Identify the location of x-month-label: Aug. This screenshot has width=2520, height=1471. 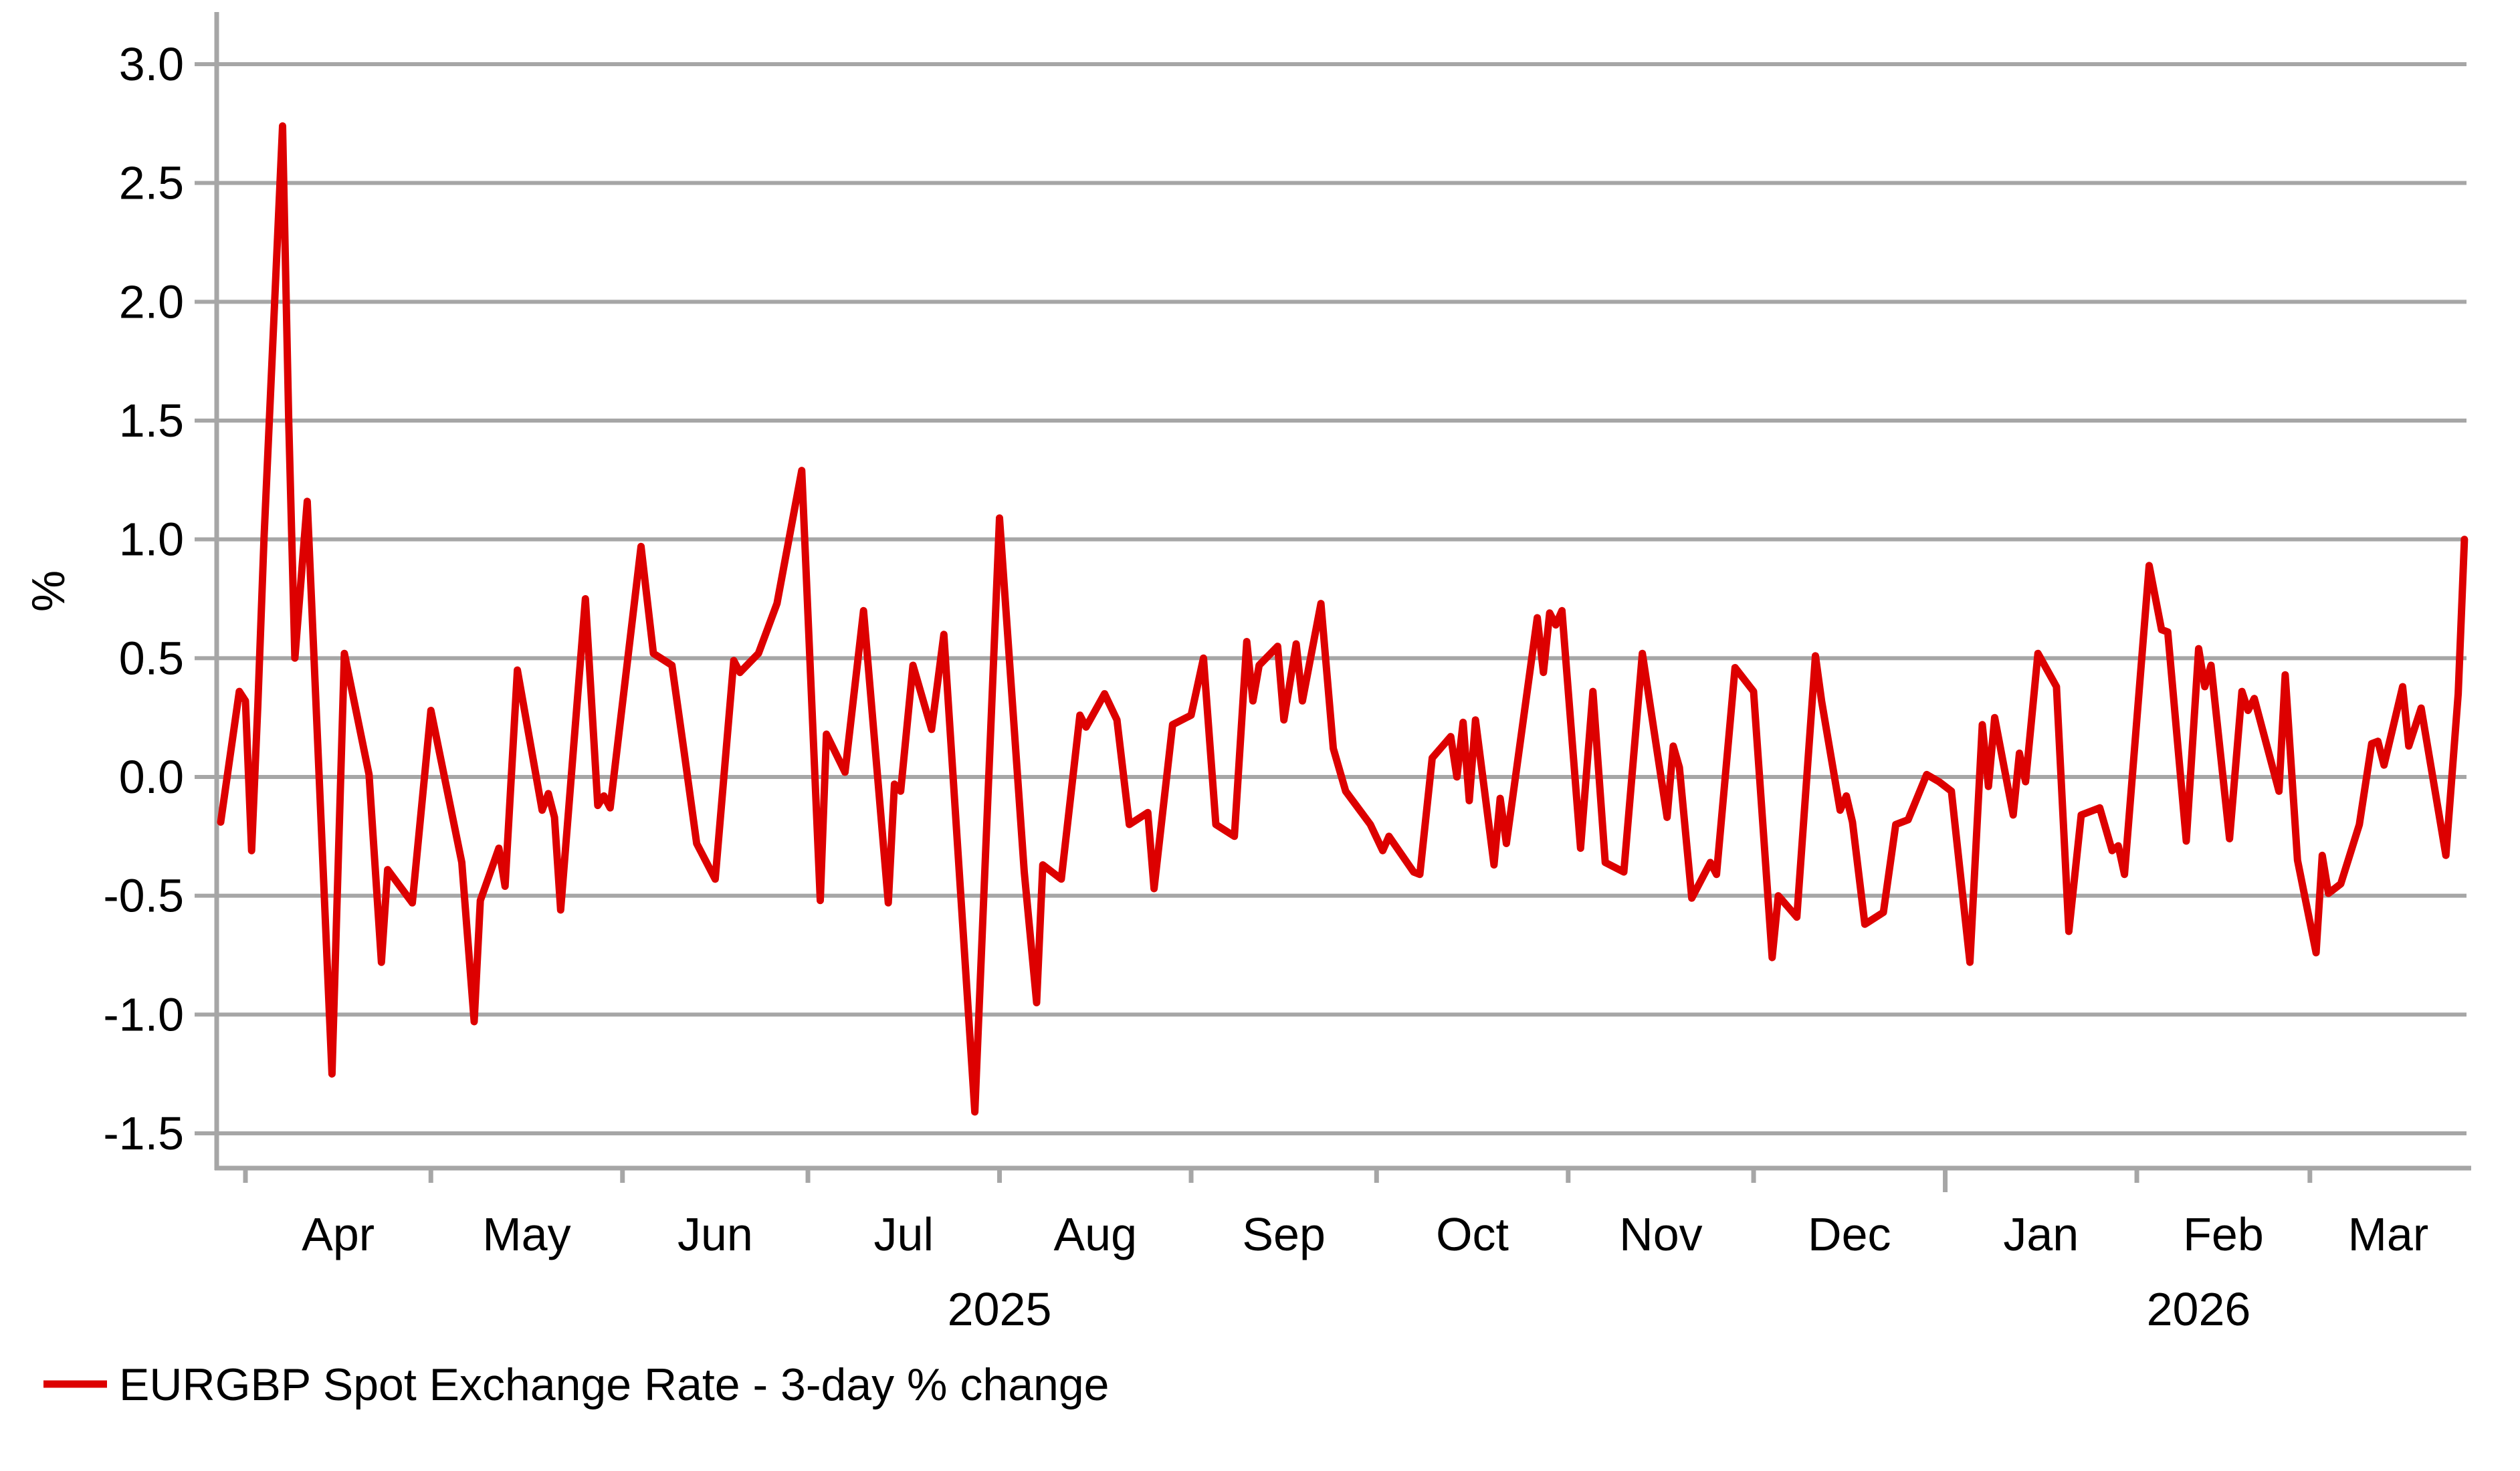
(1095, 1234).